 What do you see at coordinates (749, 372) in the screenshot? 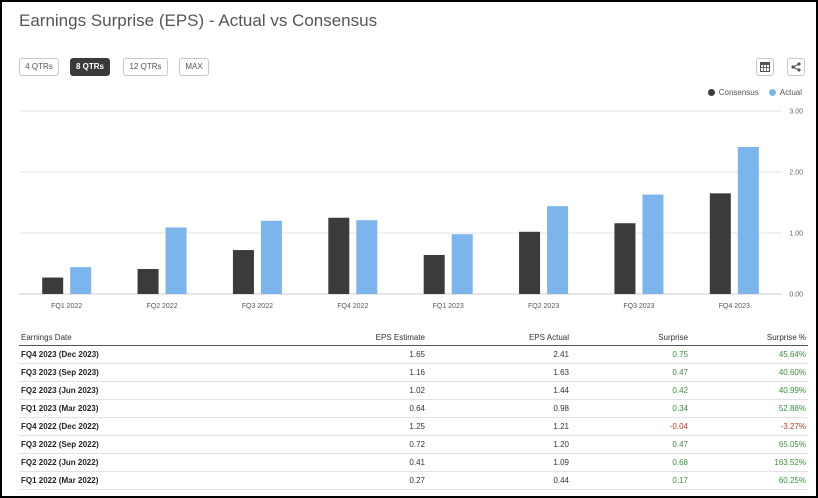
I see `cell-surprise-pct: 40.60%` at bounding box center [749, 372].